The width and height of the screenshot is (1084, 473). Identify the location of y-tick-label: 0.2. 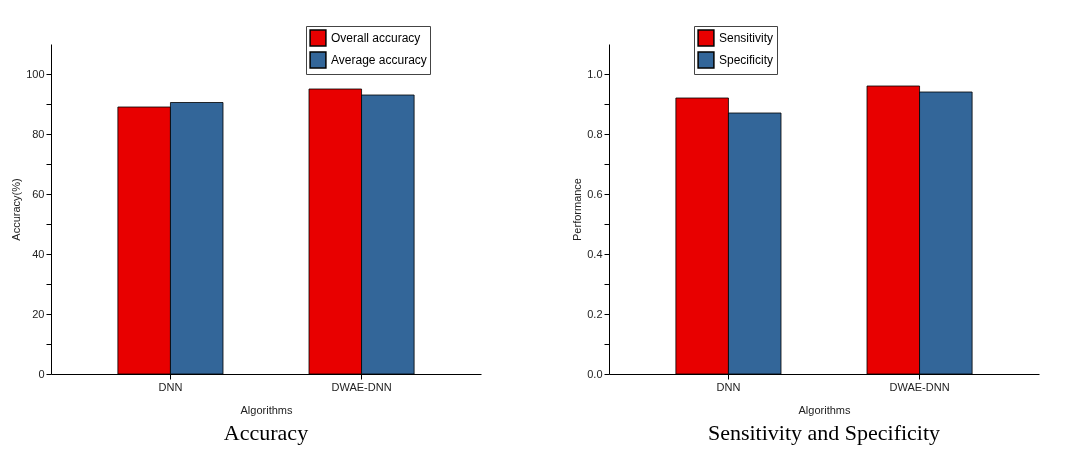
(595, 313).